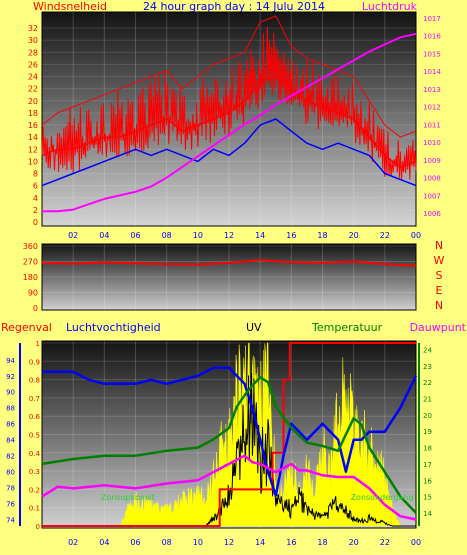 This screenshot has width=467, height=555. I want to click on wind-tick-label: 26, so click(33, 64).